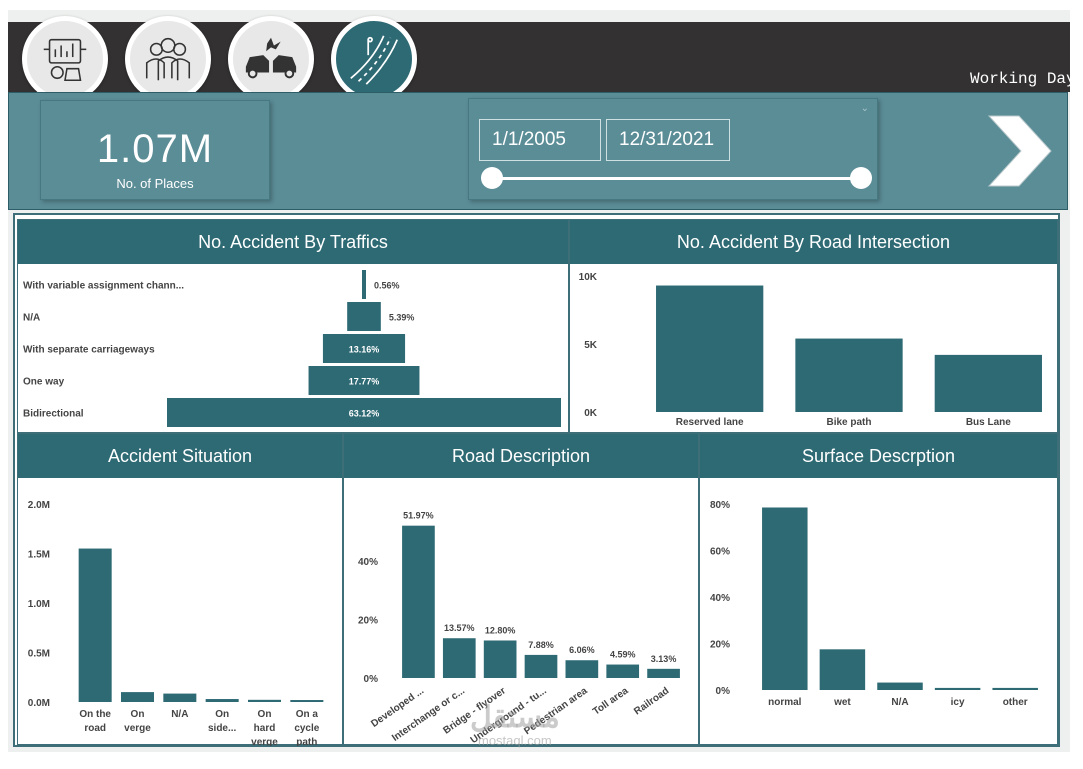 This screenshot has height=769, width=1083. Describe the element at coordinates (39, 604) in the screenshot. I see `y-tick-label: 1.0M` at that location.